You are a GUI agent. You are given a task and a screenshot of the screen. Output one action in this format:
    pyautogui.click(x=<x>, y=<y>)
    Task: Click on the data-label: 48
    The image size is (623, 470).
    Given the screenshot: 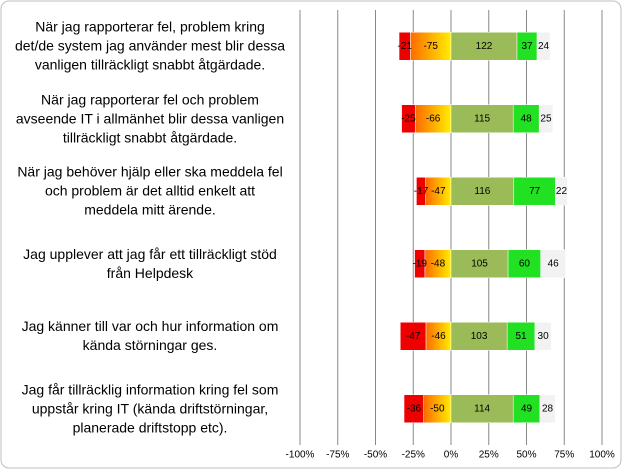 What is the action you would take?
    pyautogui.click(x=527, y=118)
    